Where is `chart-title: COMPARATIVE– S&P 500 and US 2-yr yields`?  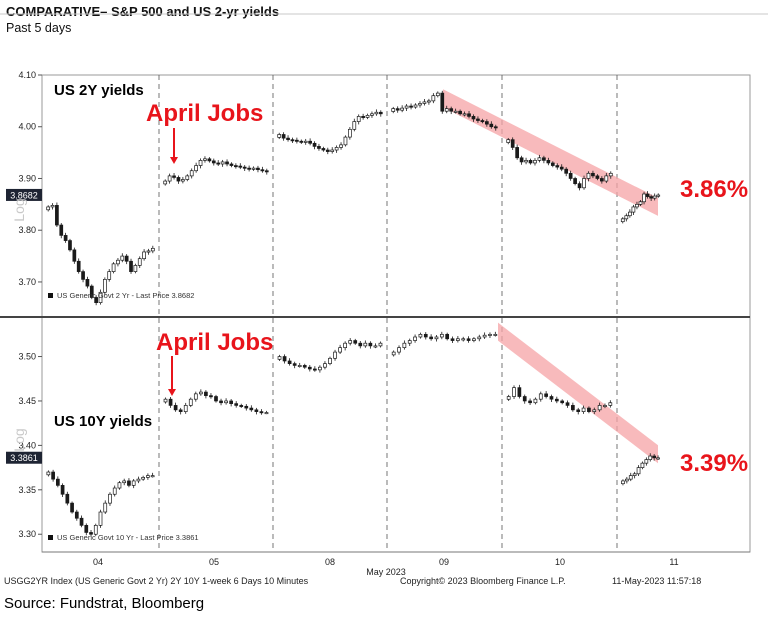 chart-title: COMPARATIVE– S&P 500 and US 2-yr yields is located at coordinates (143, 11).